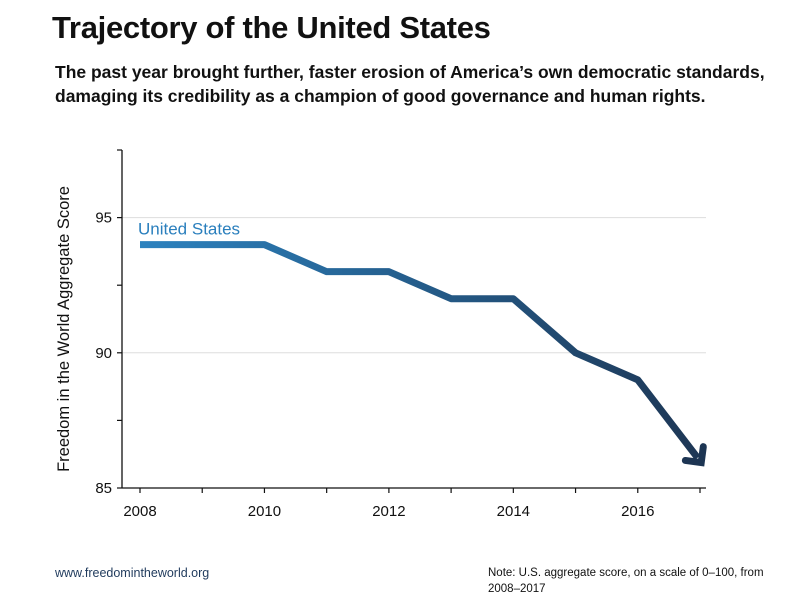  Describe the element at coordinates (103, 488) in the screenshot. I see `y-tick-label: 85` at that location.